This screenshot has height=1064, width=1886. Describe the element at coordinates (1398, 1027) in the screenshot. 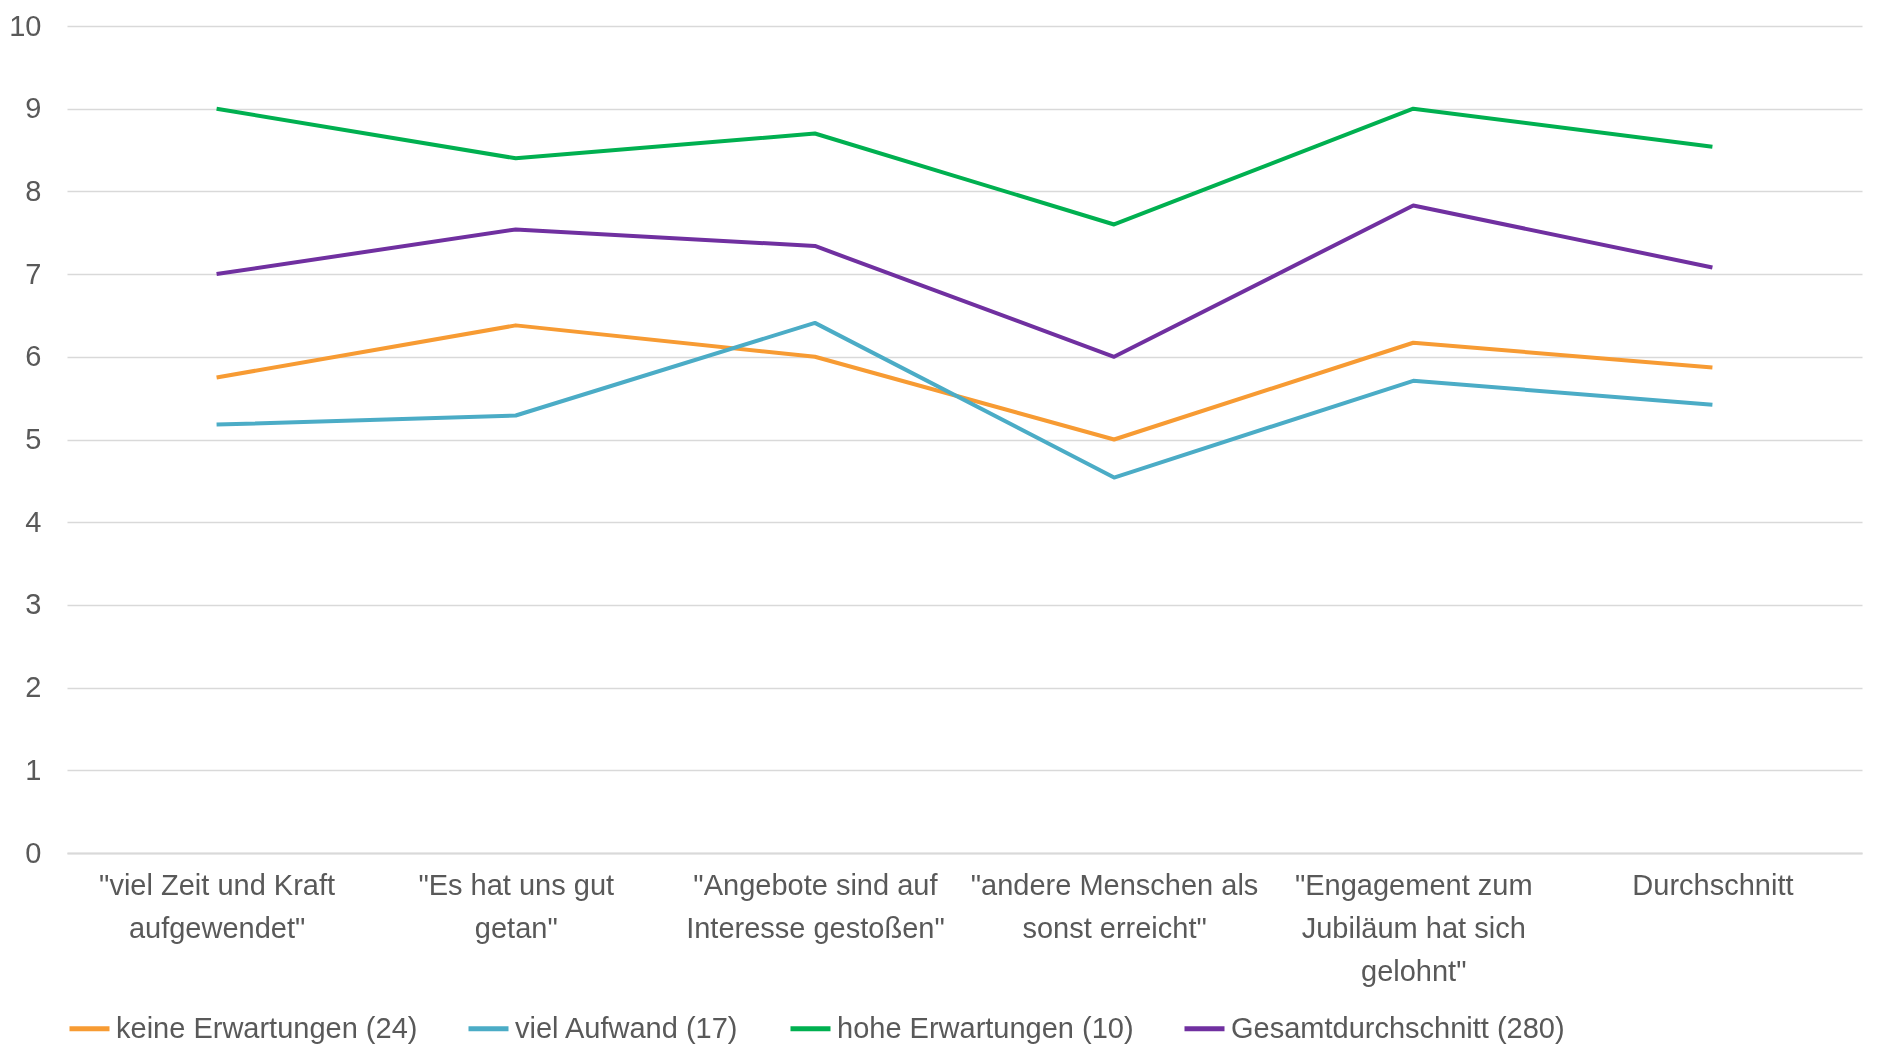

I see `legend-label: Gesamtdurchschnitt (280)` at that location.